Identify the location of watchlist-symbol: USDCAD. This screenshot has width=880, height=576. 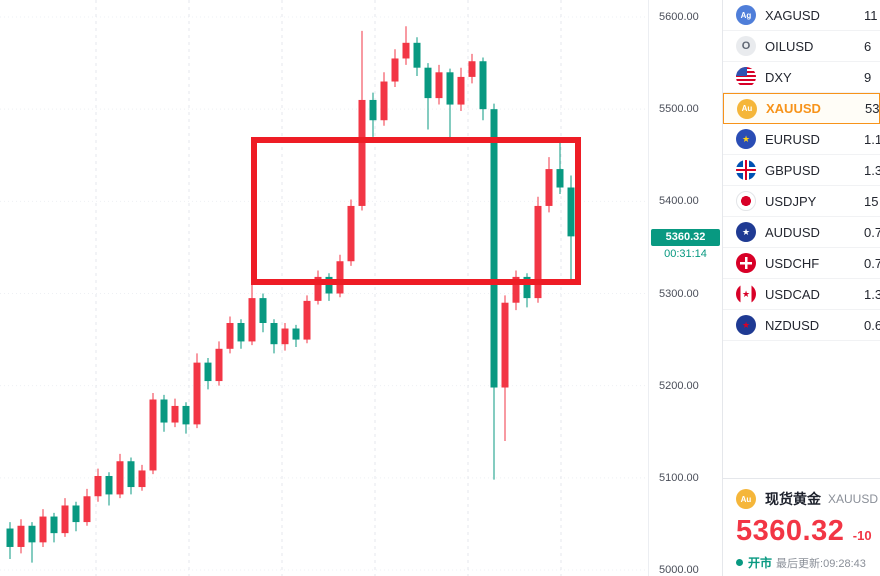
(792, 294).